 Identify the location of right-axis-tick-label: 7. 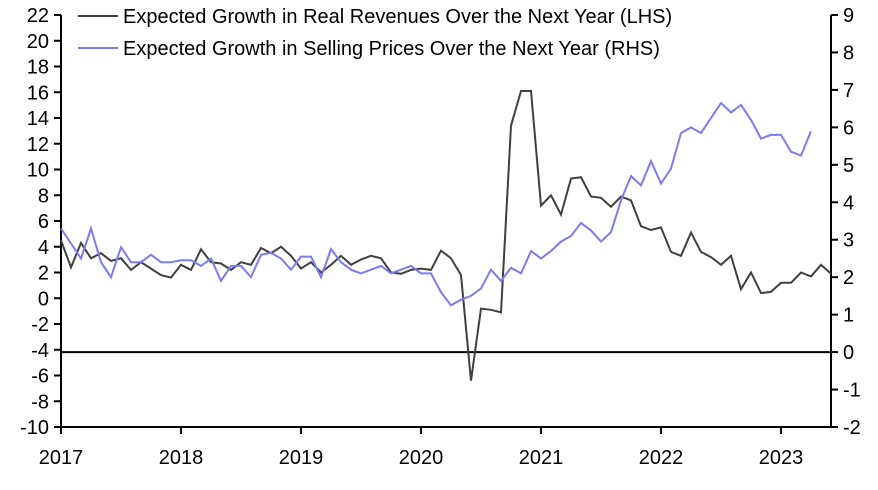
(848, 91).